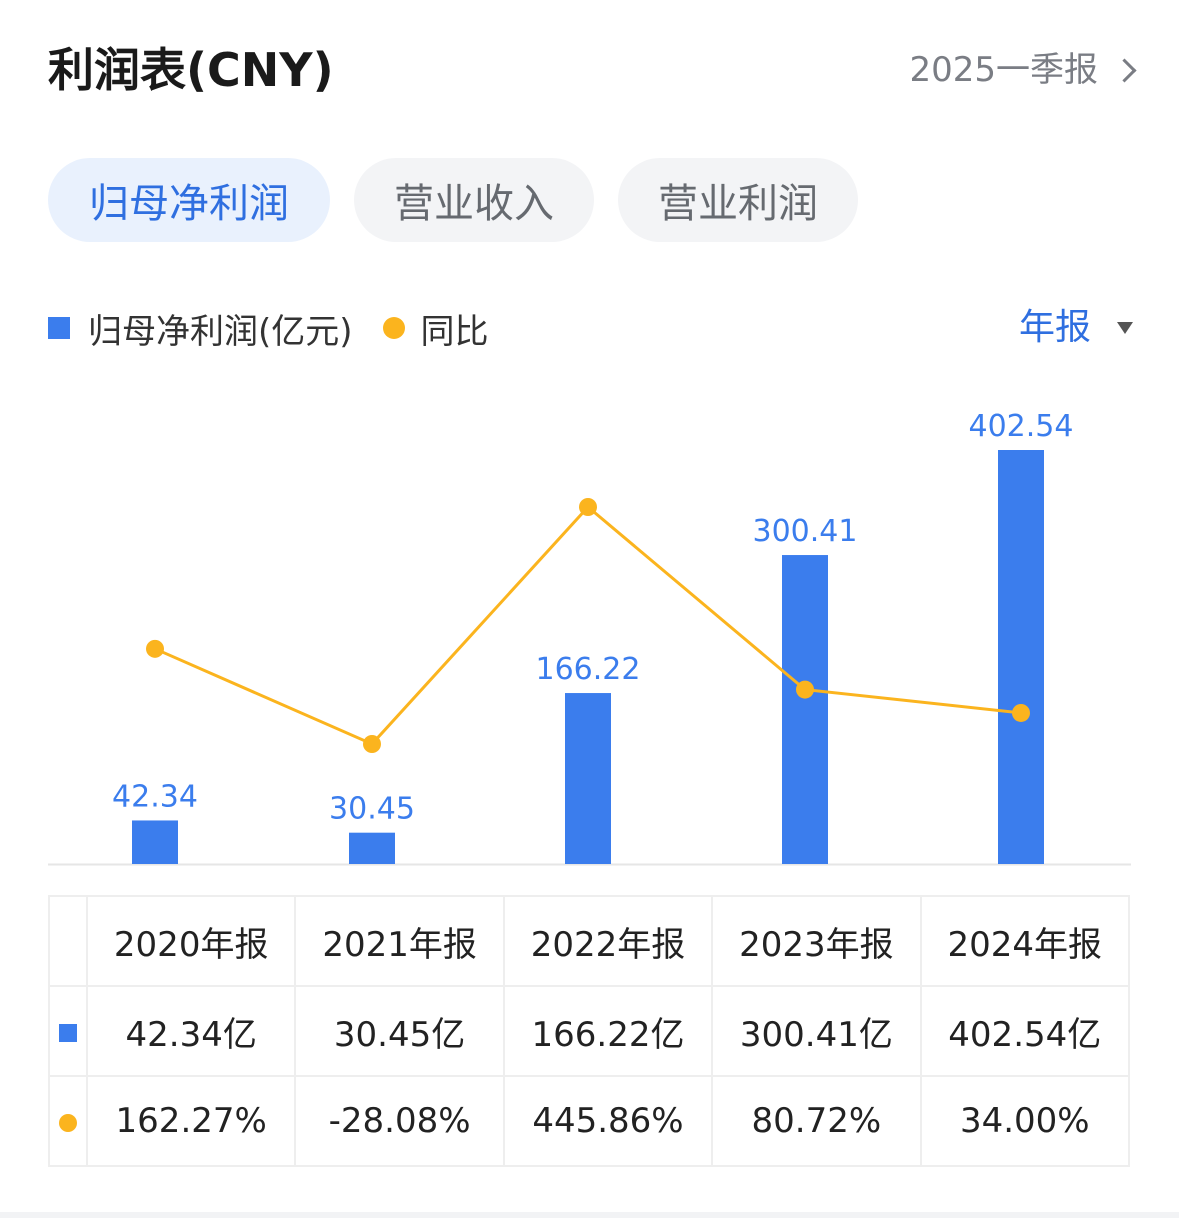  Describe the element at coordinates (189, 200) in the screenshot. I see `tab-net-profit: 归母净利润` at that location.